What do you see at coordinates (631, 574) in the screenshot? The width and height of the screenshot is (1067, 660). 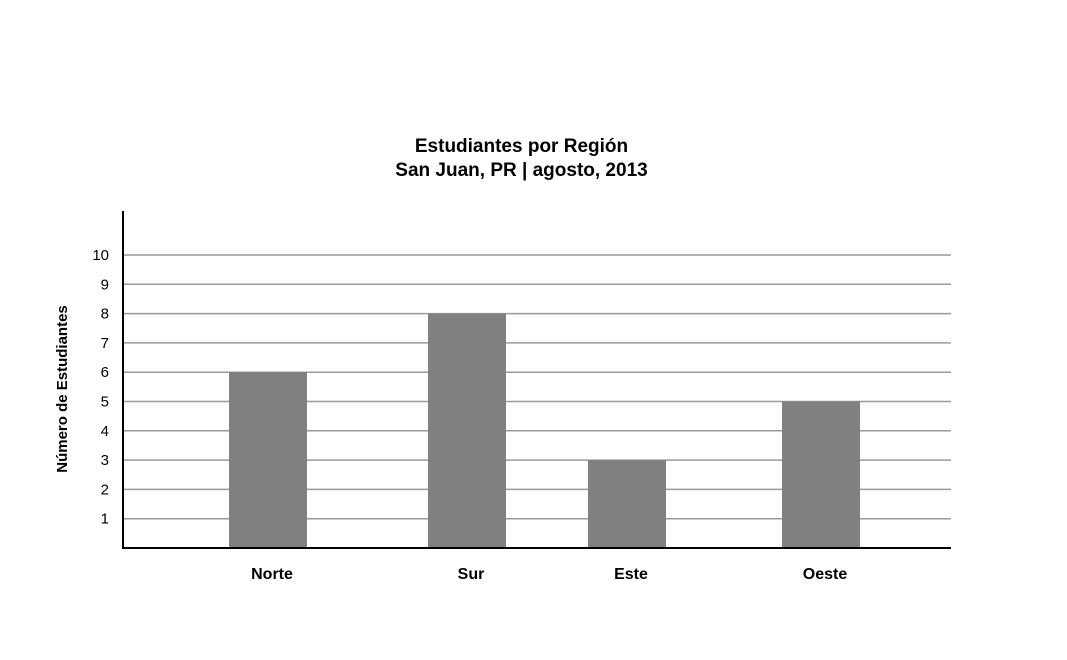 I see `x-category-label: Este` at bounding box center [631, 574].